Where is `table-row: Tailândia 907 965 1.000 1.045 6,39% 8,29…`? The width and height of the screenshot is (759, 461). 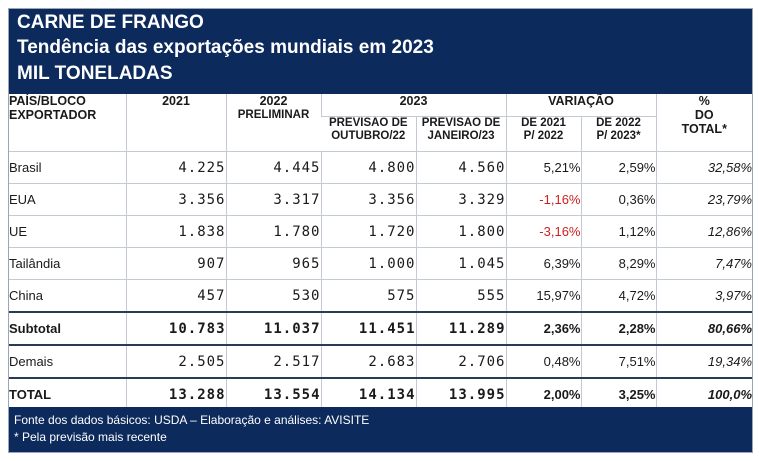
table-row: Tailândia 907 965 1.000 1.045 6,39% 8,29… is located at coordinates (380, 263).